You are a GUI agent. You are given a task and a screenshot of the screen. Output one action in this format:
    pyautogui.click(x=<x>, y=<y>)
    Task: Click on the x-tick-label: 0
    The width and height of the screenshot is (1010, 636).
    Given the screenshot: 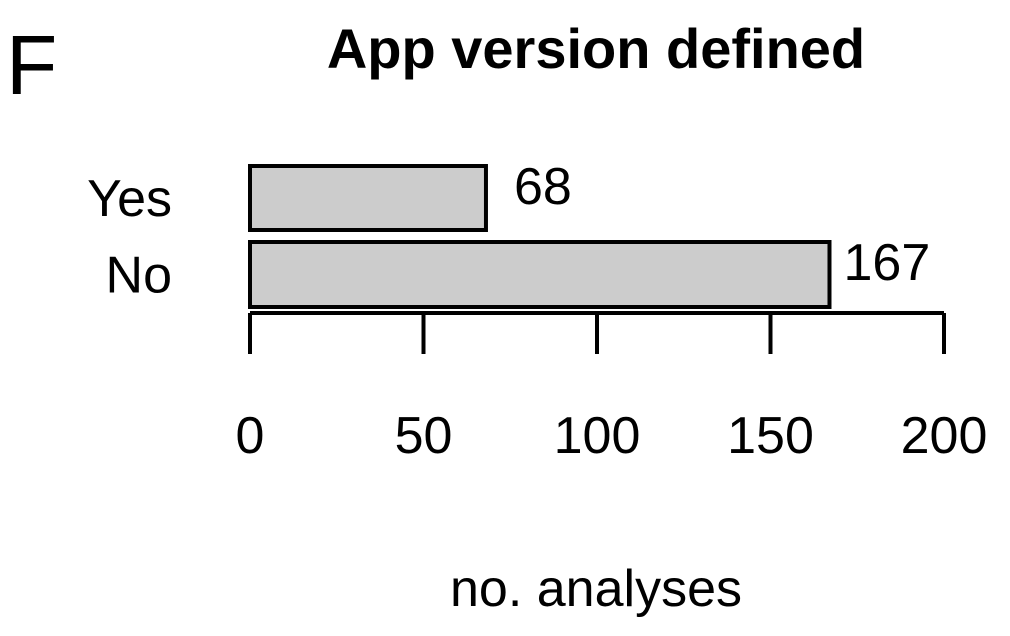 What is the action you would take?
    pyautogui.click(x=250, y=436)
    